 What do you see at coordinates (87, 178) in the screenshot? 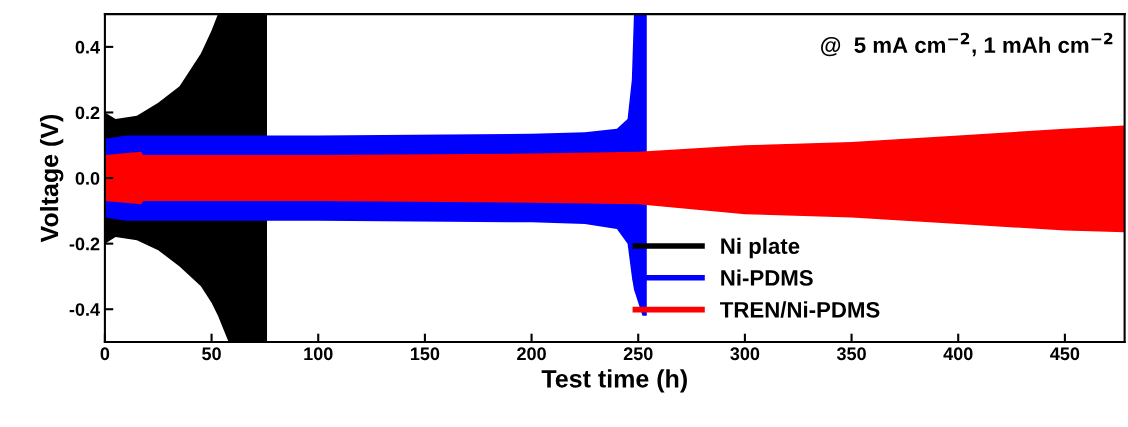
I see `y-tick-label: 0.0` at bounding box center [87, 178].